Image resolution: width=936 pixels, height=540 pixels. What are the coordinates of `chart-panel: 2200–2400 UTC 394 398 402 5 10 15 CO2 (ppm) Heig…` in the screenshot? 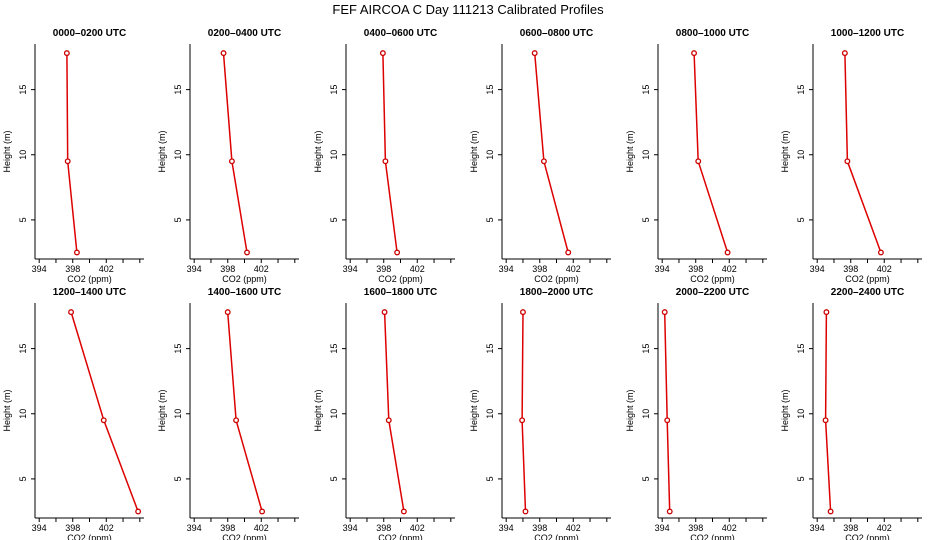 It's located at (851, 413).